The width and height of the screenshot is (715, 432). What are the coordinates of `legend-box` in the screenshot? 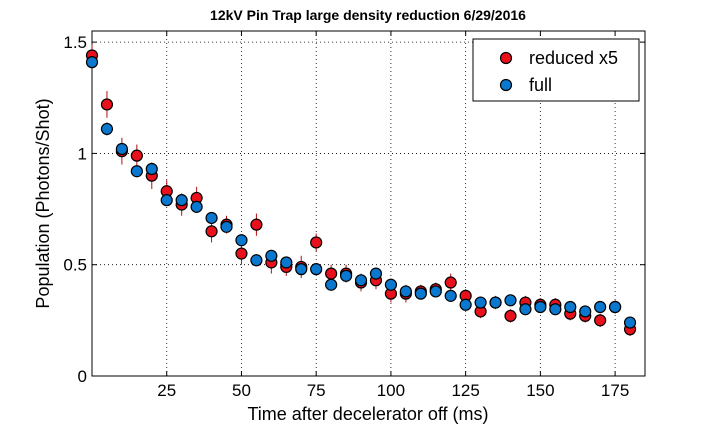 It's located at (556, 70).